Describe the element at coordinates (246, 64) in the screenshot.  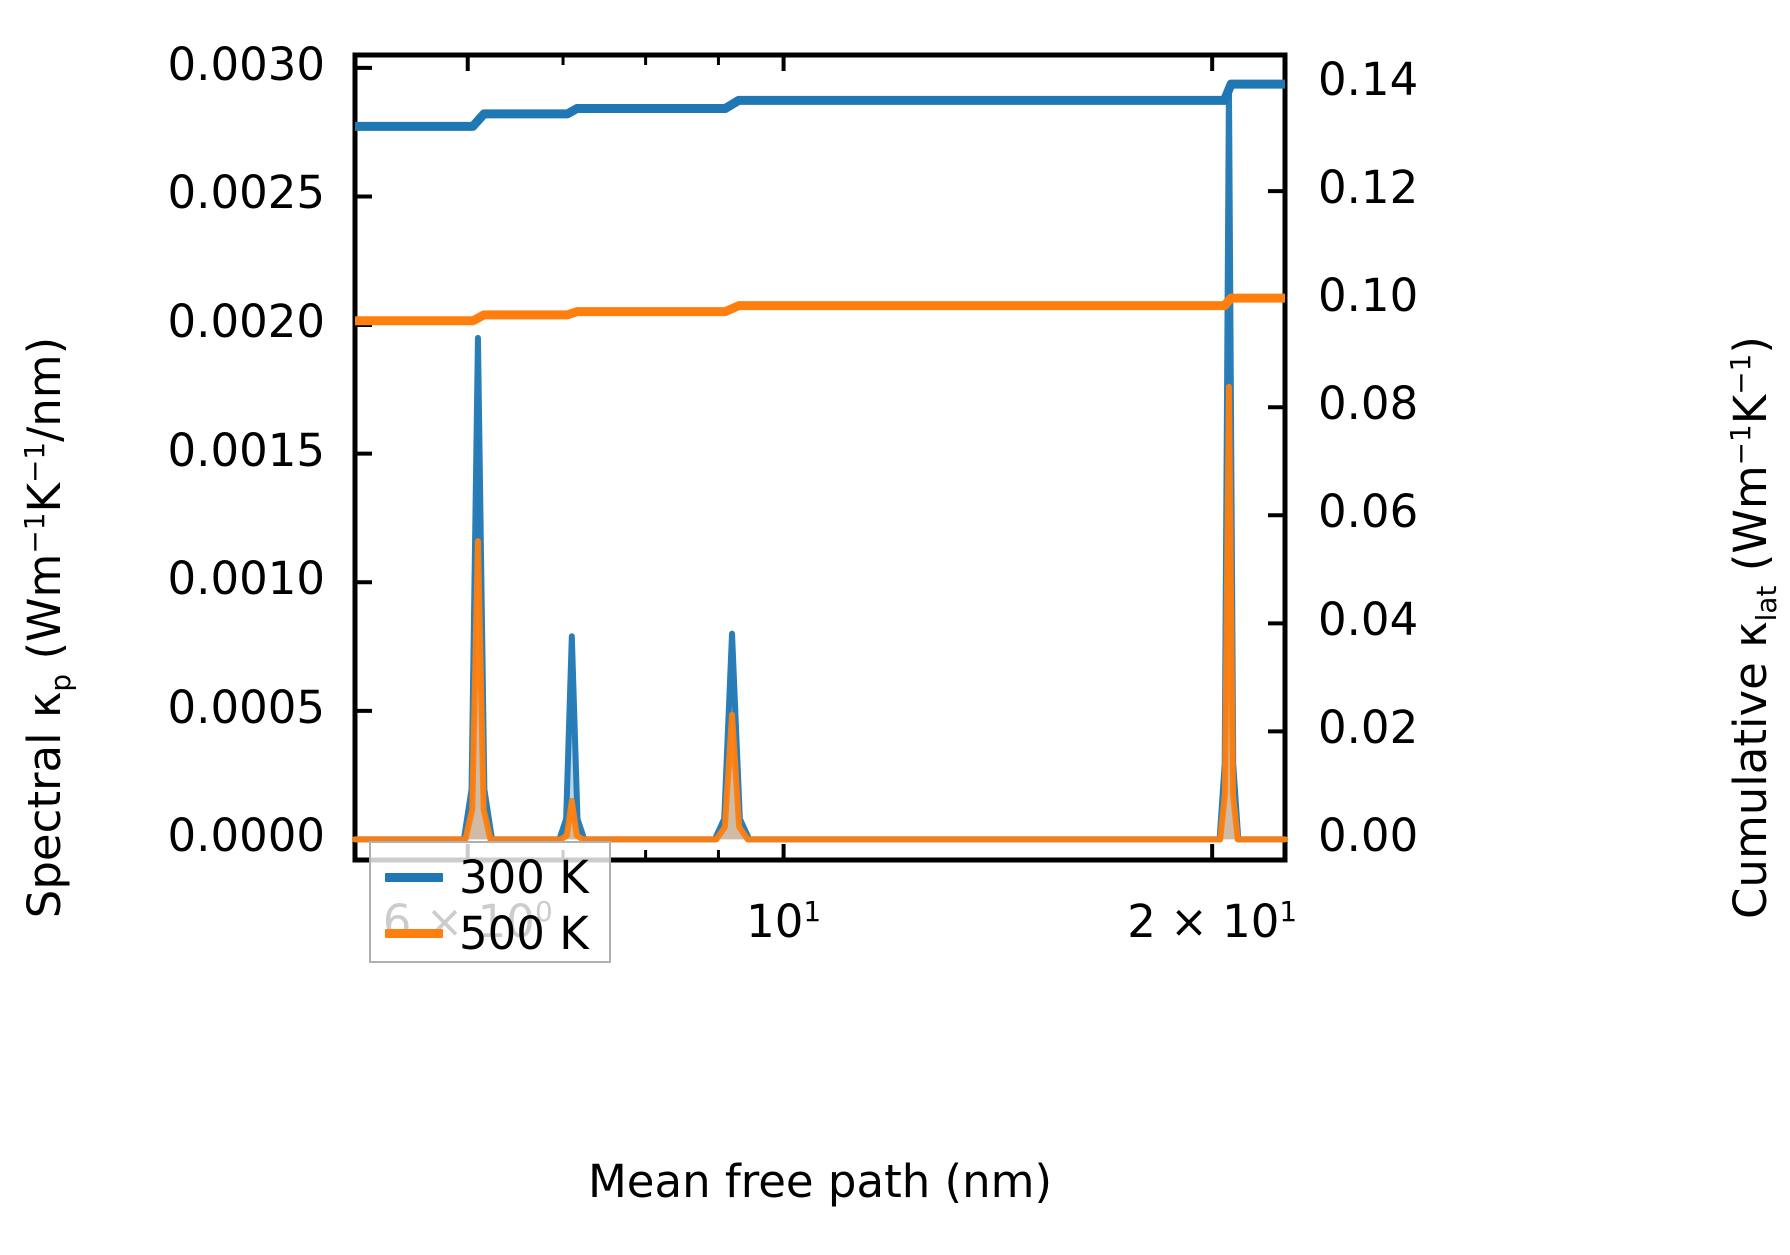
I see `y-axis-left-tick-label: 0.0030` at that location.